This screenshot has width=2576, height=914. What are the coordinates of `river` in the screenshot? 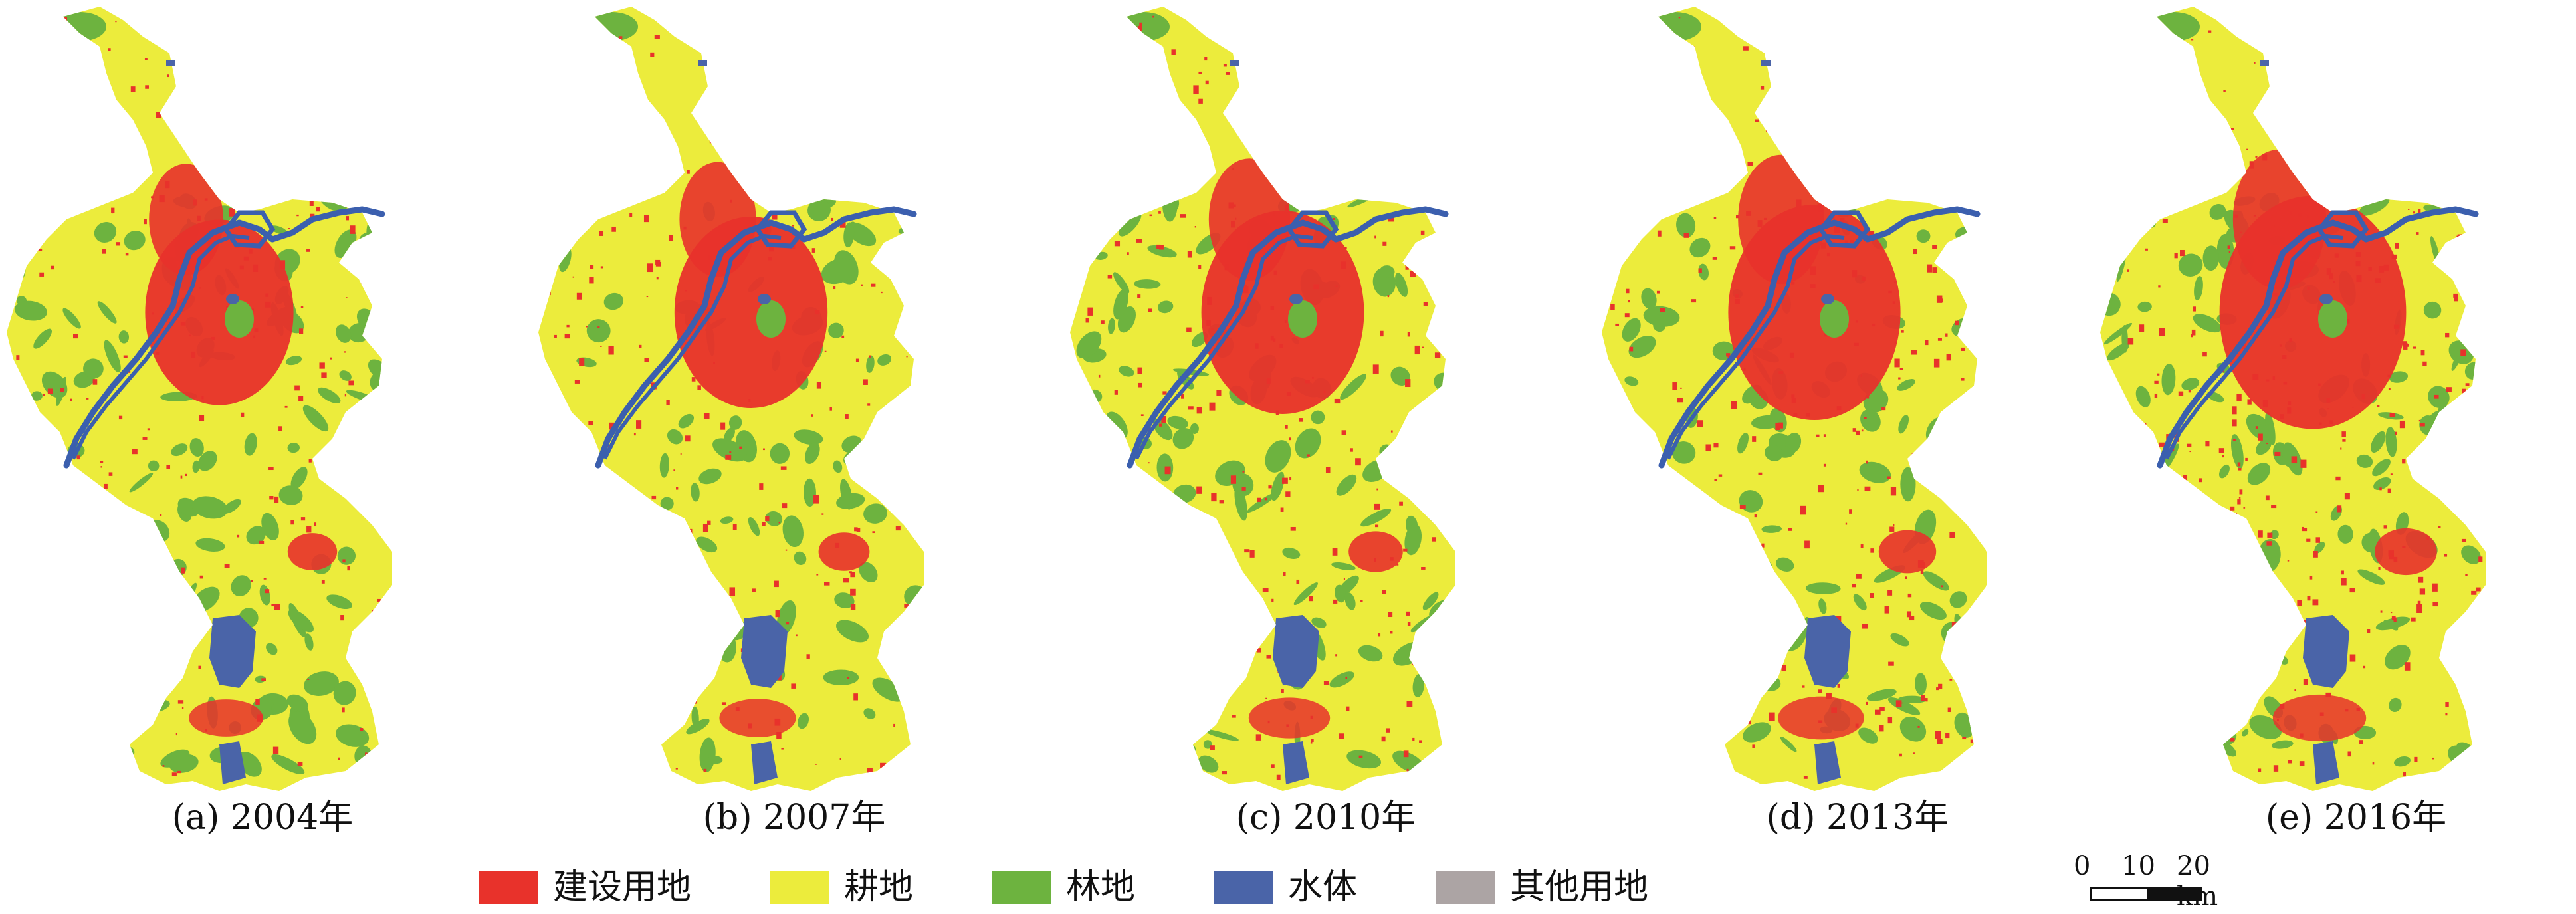 It's located at (756, 337).